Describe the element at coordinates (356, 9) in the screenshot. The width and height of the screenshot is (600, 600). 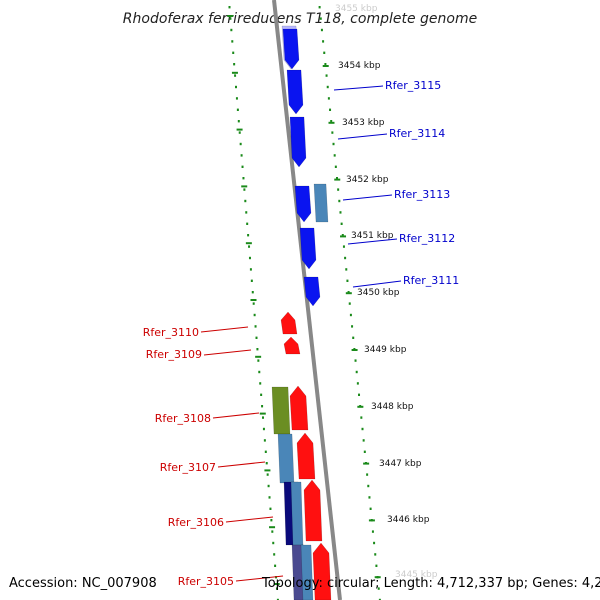
I see `kbp-label: 3455 kbp` at that location.